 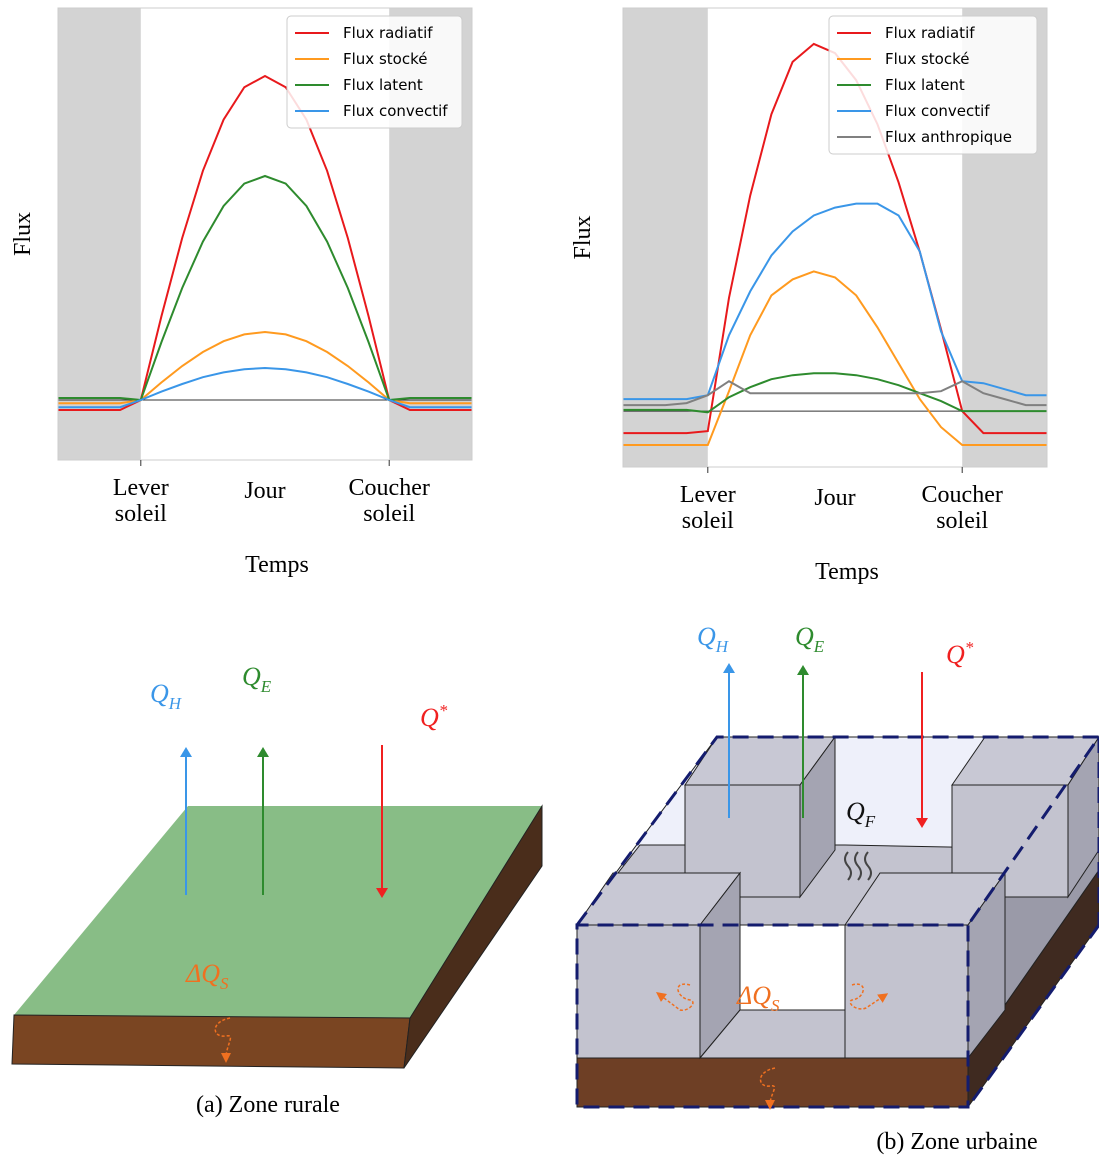 I want to click on domain-outline, so click(x=1032, y=1016).